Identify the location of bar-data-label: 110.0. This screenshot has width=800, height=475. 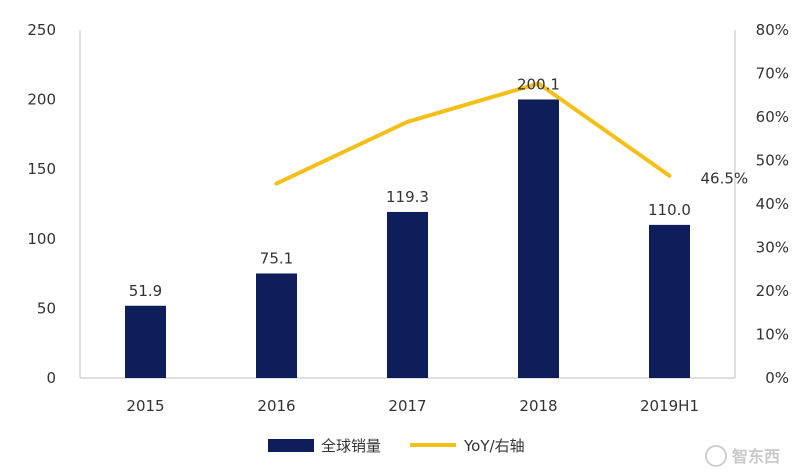
(669, 210).